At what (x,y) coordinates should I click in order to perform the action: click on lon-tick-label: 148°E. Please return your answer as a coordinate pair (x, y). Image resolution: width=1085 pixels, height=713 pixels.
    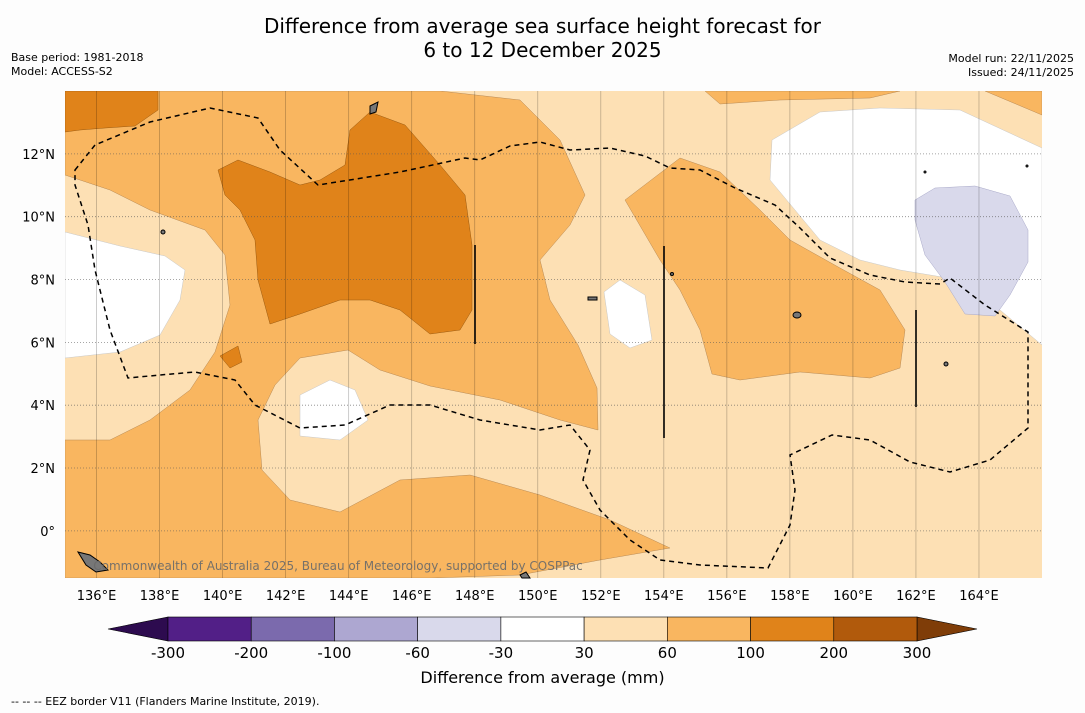
    Looking at the image, I should click on (475, 596).